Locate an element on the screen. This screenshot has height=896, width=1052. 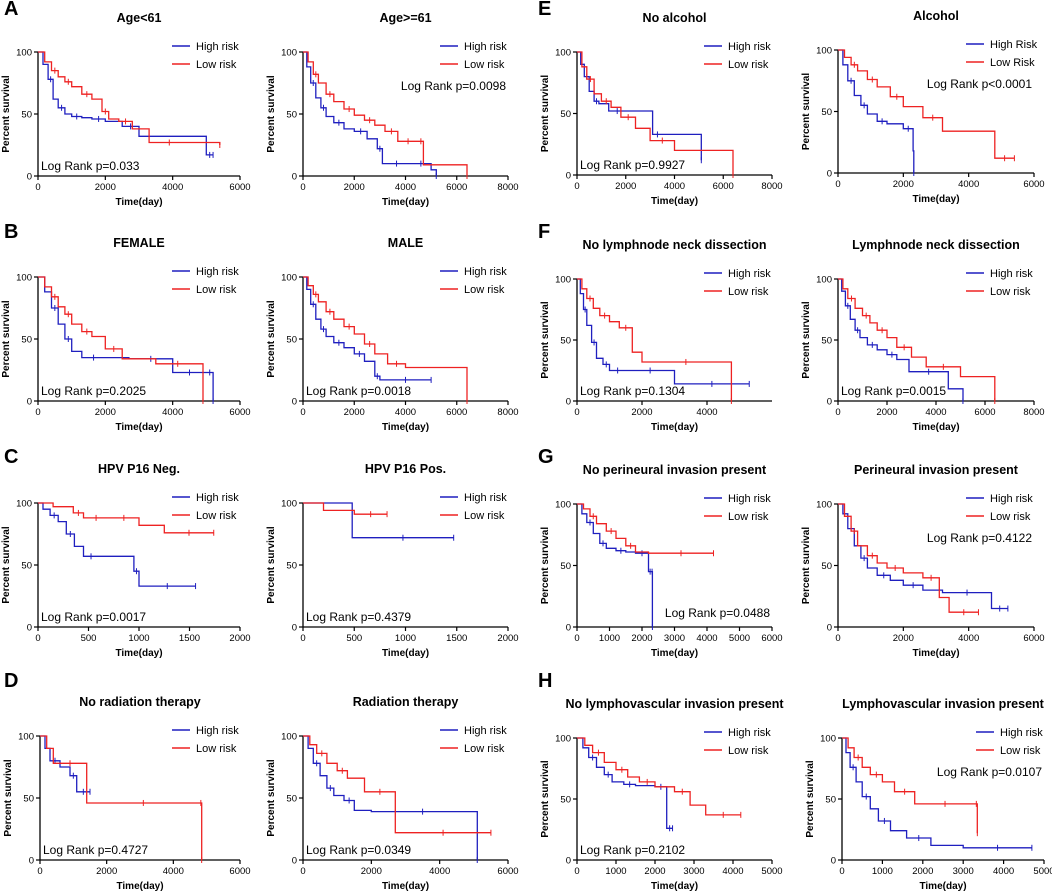
x-tick-label: 5000 is located at coordinates (771, 871).